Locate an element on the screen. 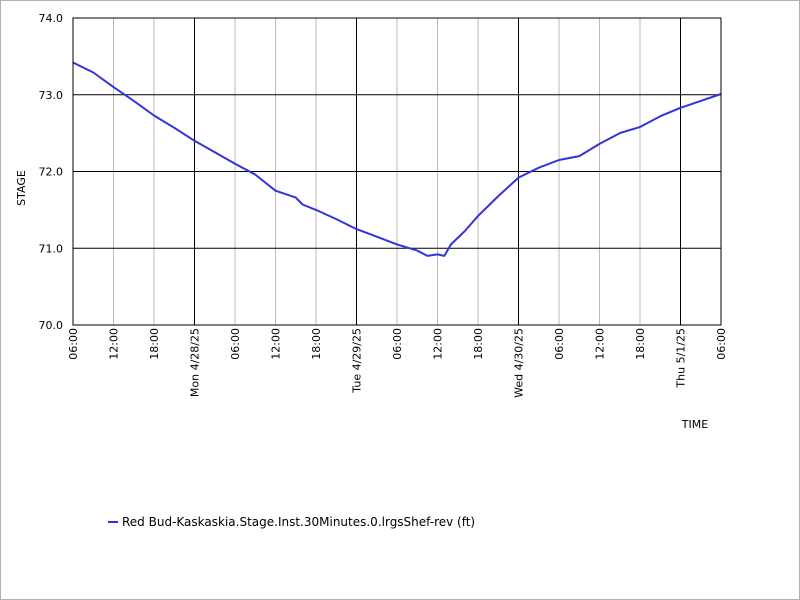 The width and height of the screenshot is (800, 600). y-tick-label: 74.0 is located at coordinates (51, 18).